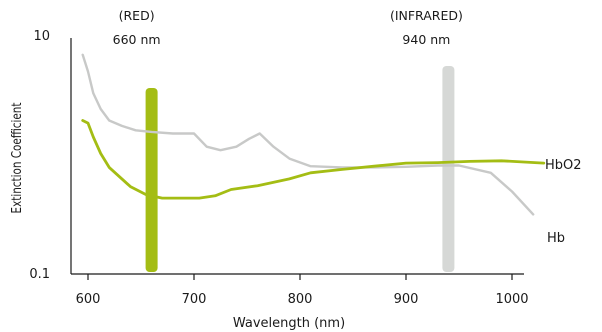  What do you see at coordinates (406, 299) in the screenshot?
I see `x-tick-label: 900` at bounding box center [406, 299].